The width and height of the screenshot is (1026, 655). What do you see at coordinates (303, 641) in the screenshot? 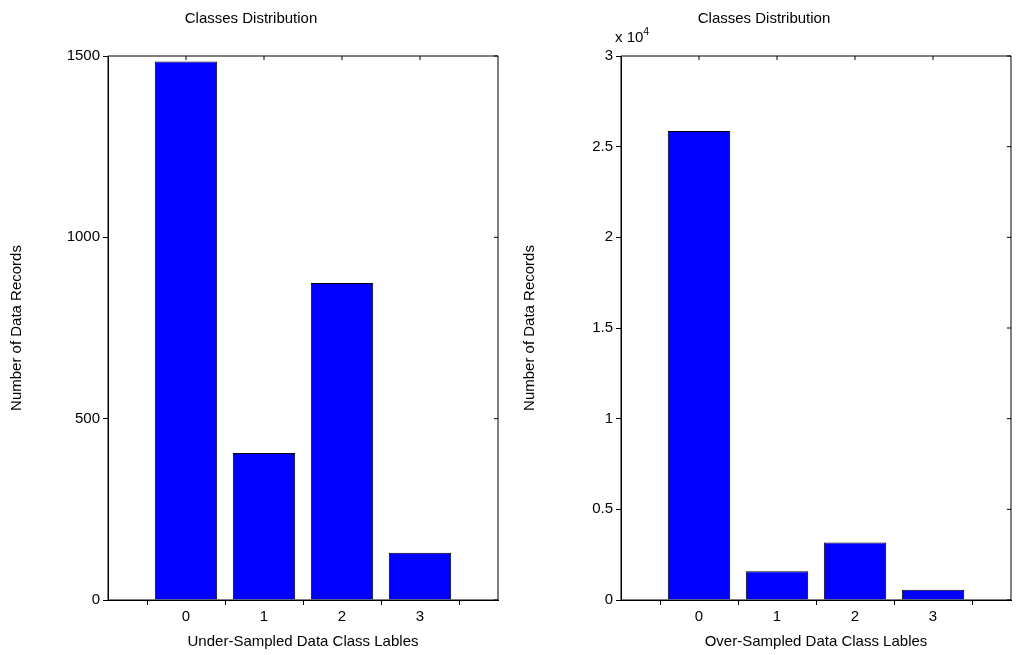
I see `x-axis-title: Under-Sampled Data Class Lables` at bounding box center [303, 641].